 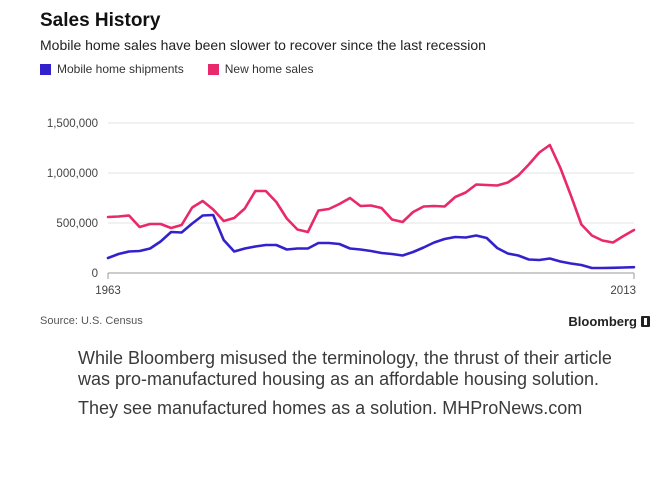 What do you see at coordinates (108, 291) in the screenshot?
I see `x-tick-label: 1963` at bounding box center [108, 291].